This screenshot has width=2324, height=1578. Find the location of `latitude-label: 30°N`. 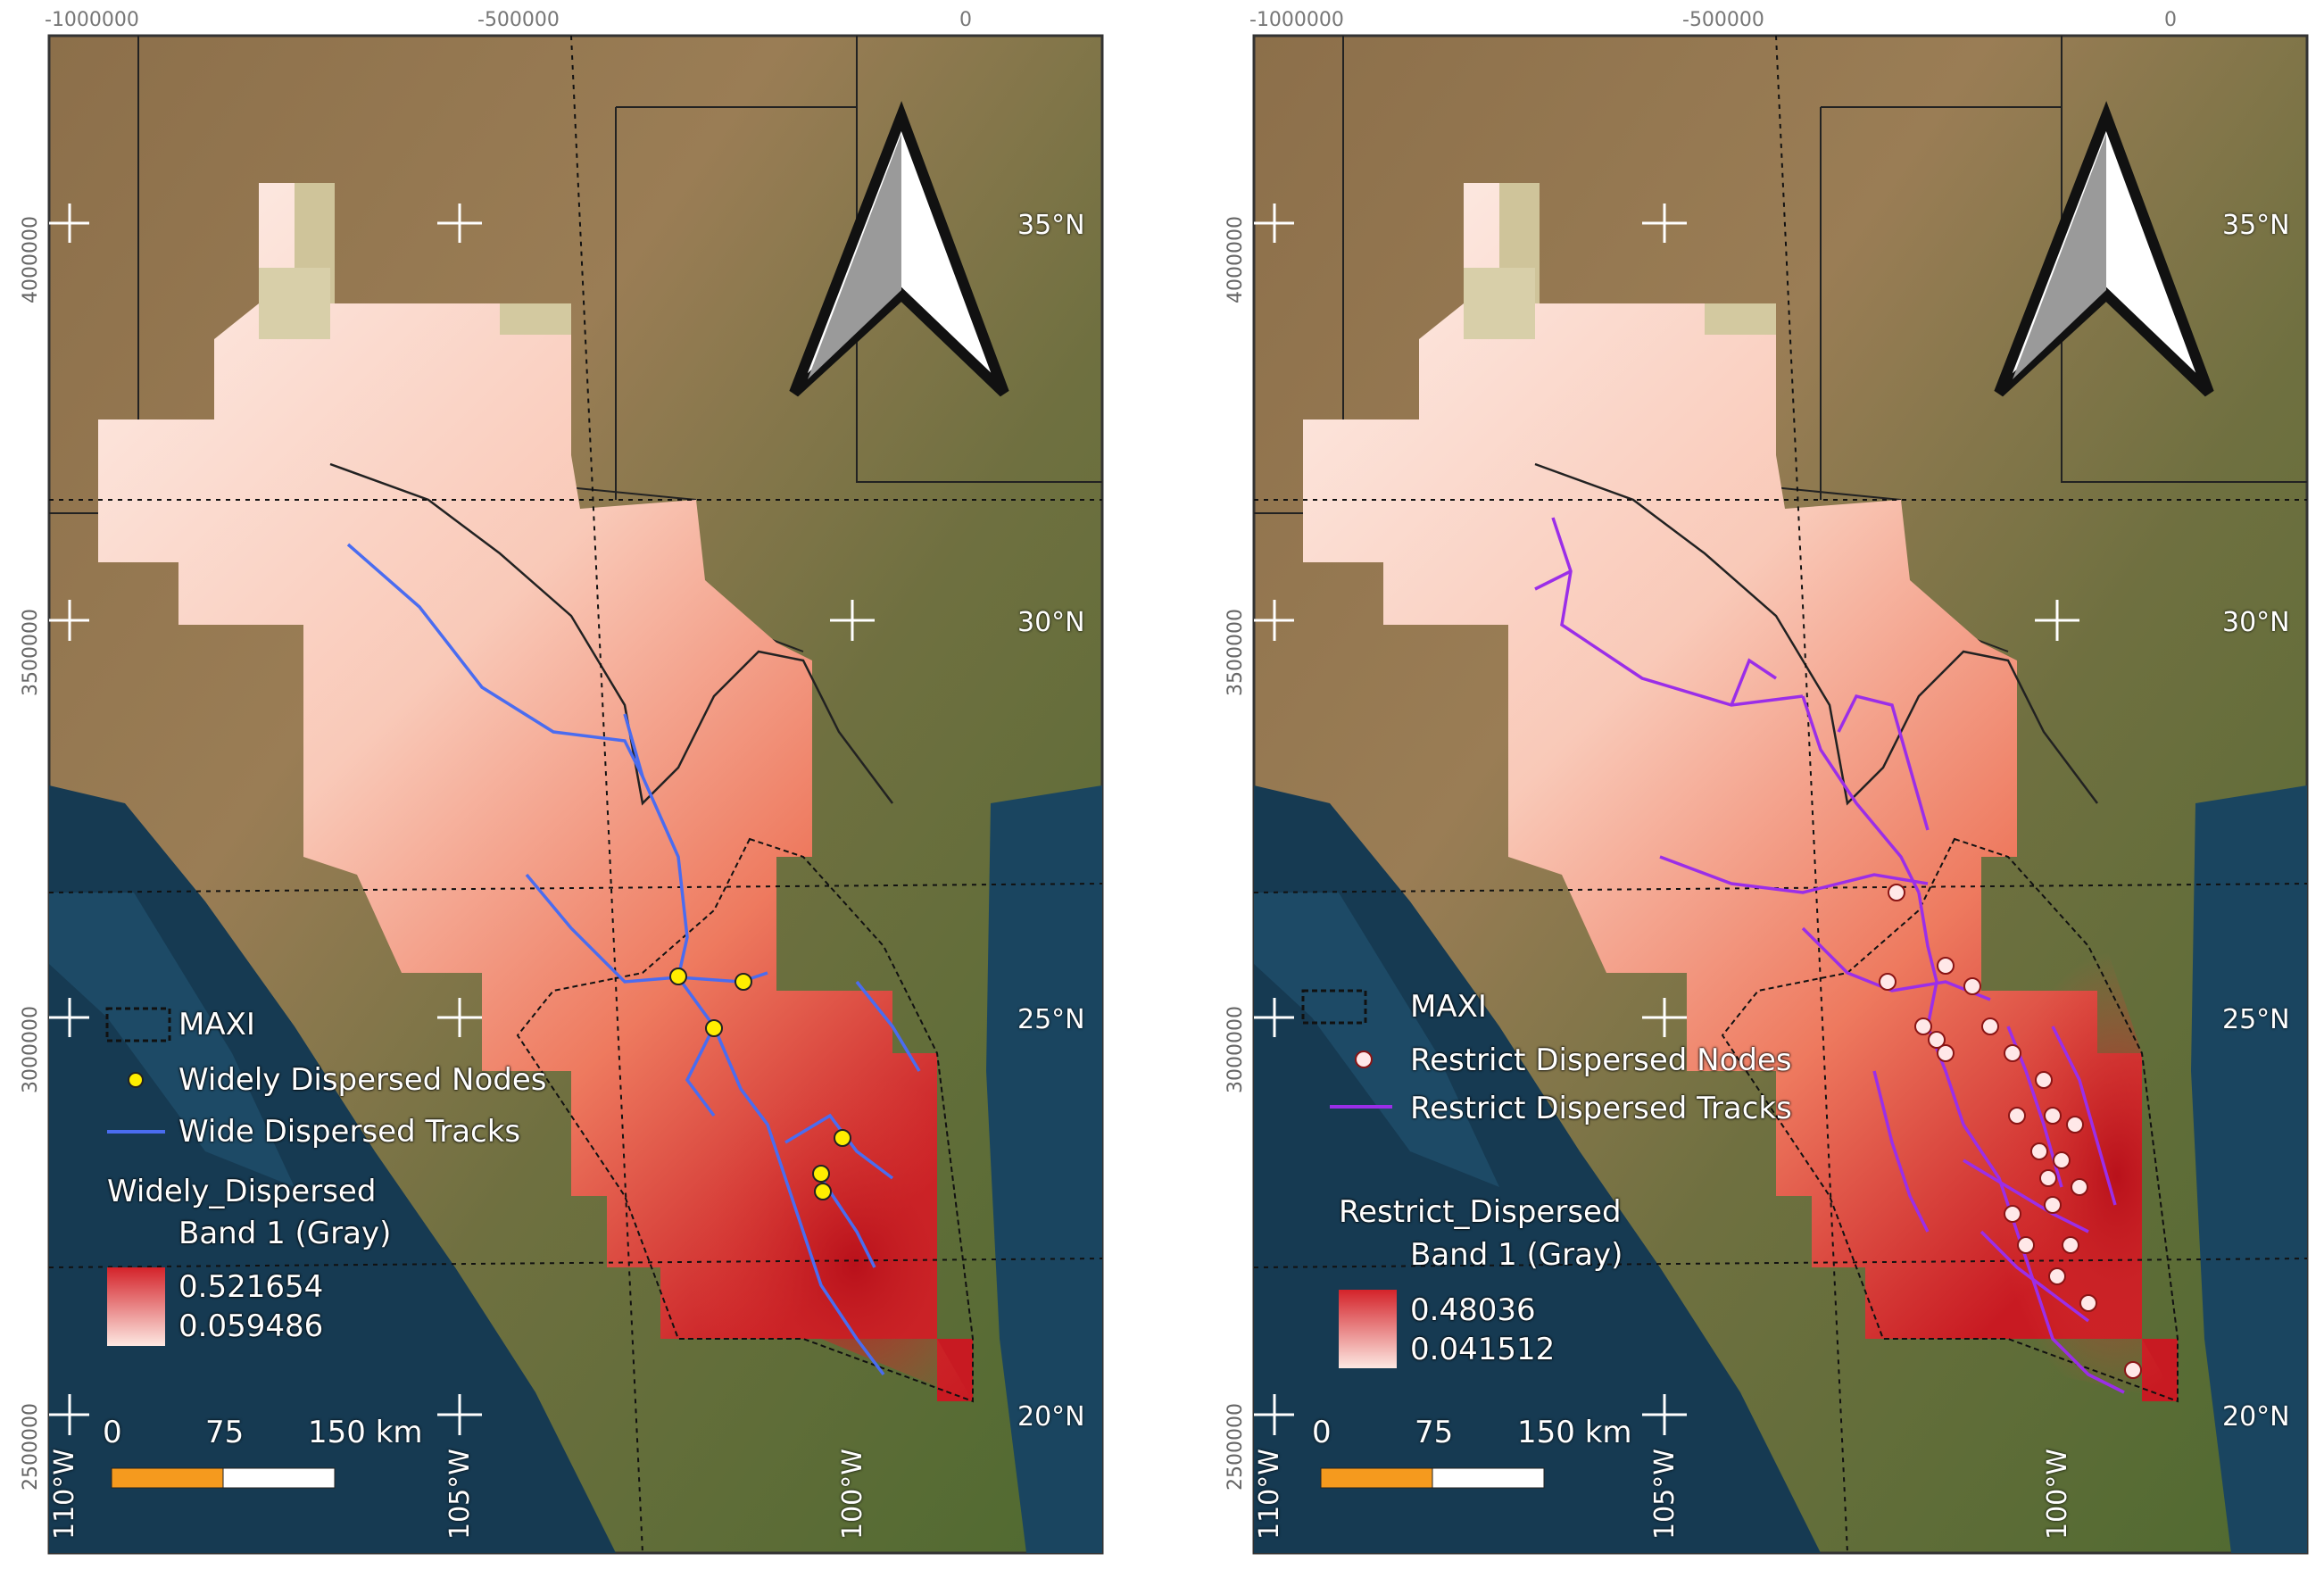

latitude-label: 30°N is located at coordinates (2256, 623).